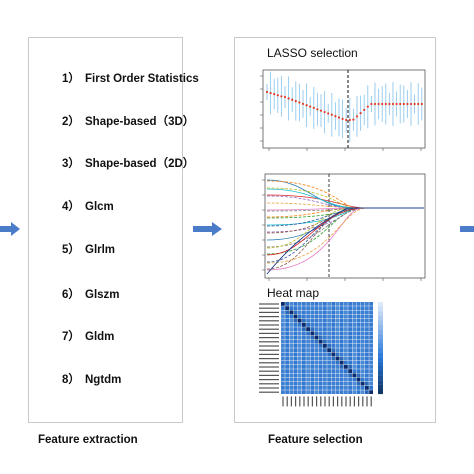 The height and width of the screenshot is (474, 474). Describe the element at coordinates (315, 440) in the screenshot. I see `feature-selection-caption: Feature selection` at that location.